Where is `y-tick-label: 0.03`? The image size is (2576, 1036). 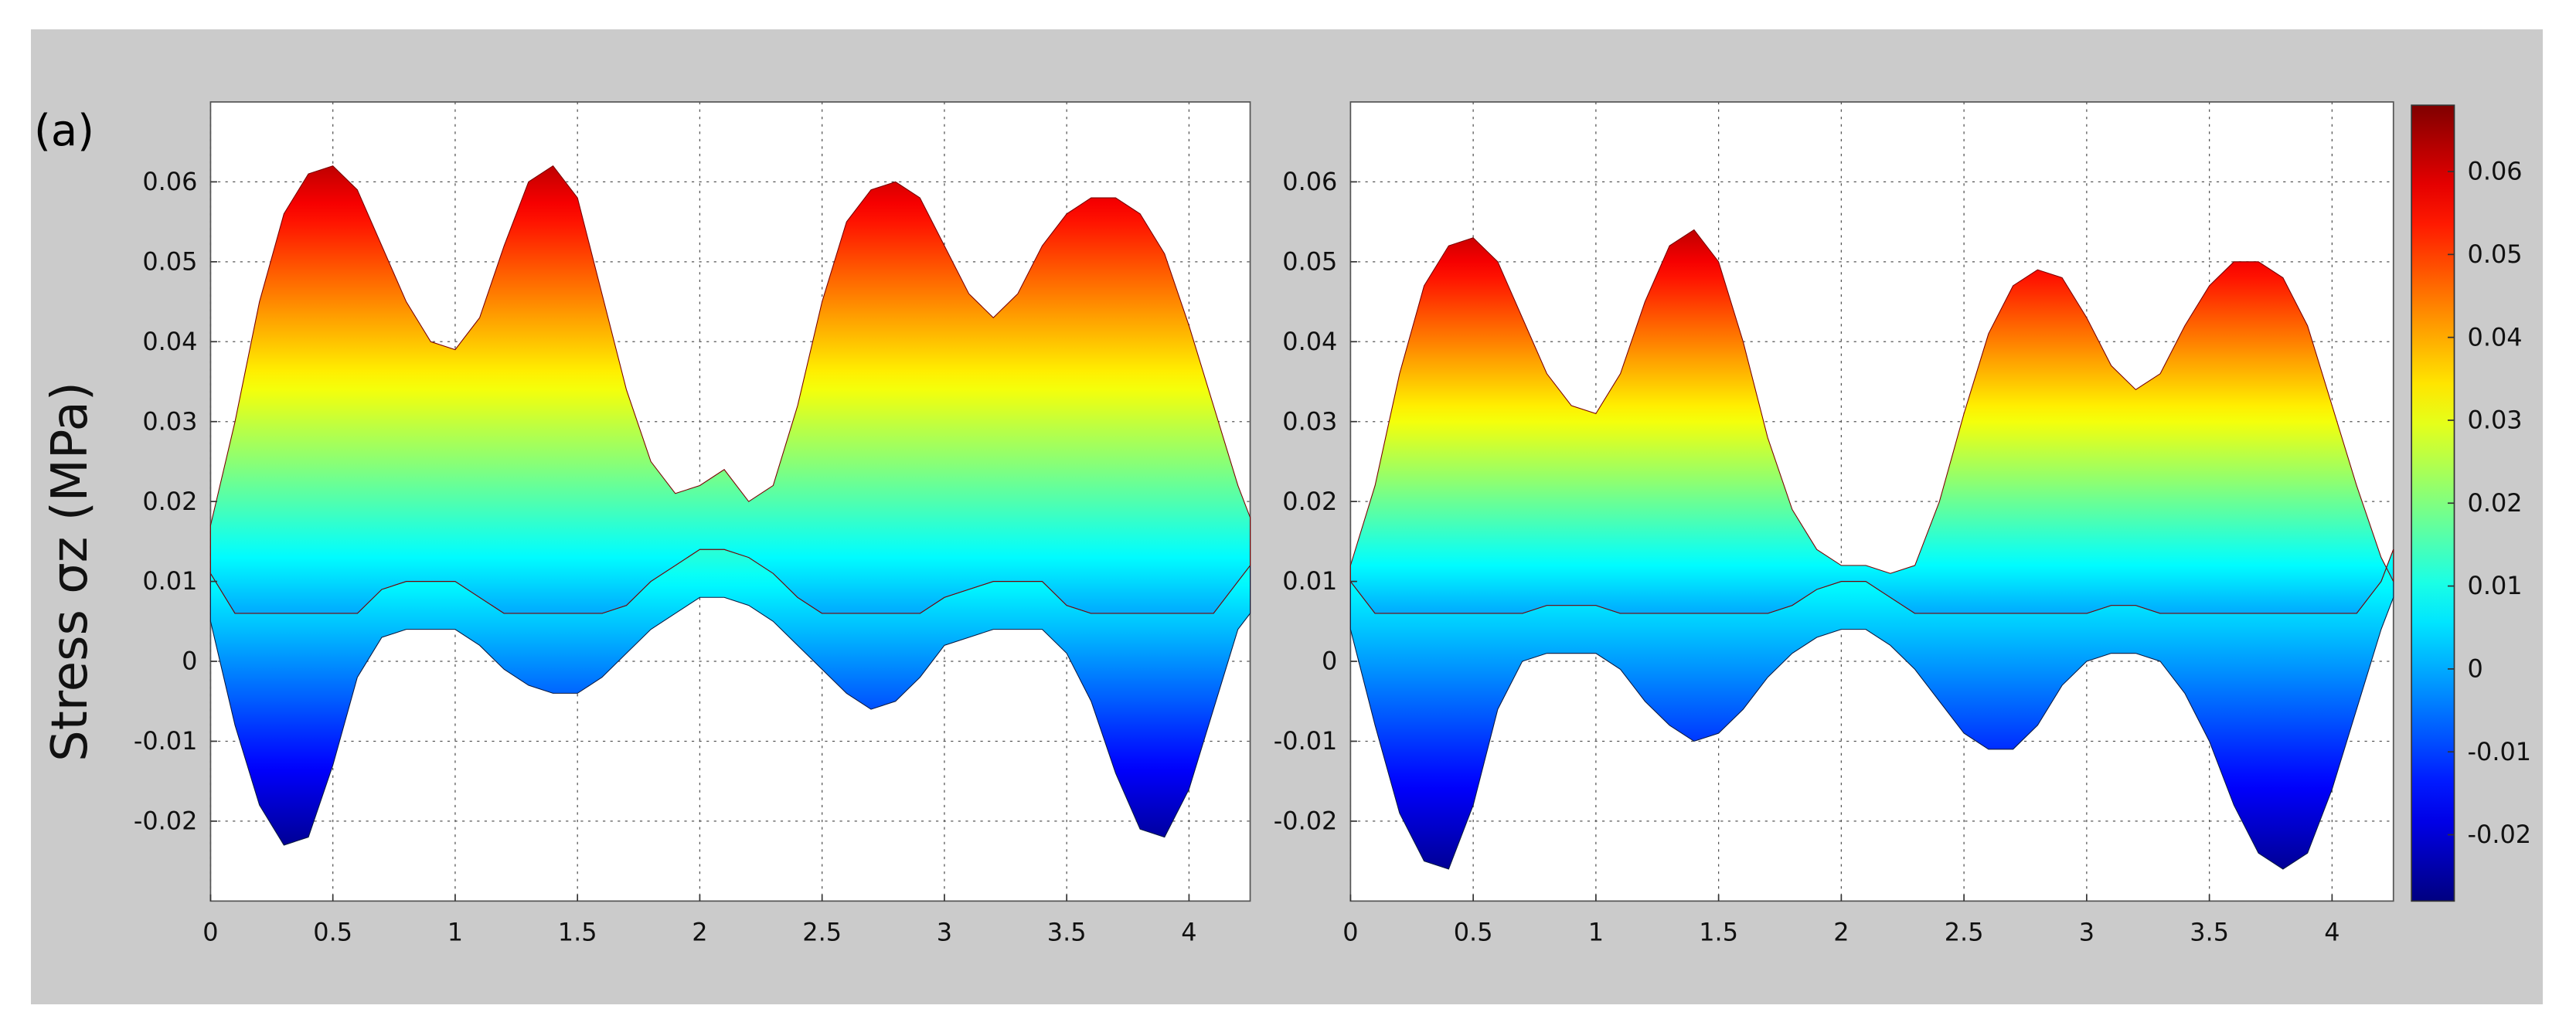
y-tick-label: 0.03 is located at coordinates (1309, 421).